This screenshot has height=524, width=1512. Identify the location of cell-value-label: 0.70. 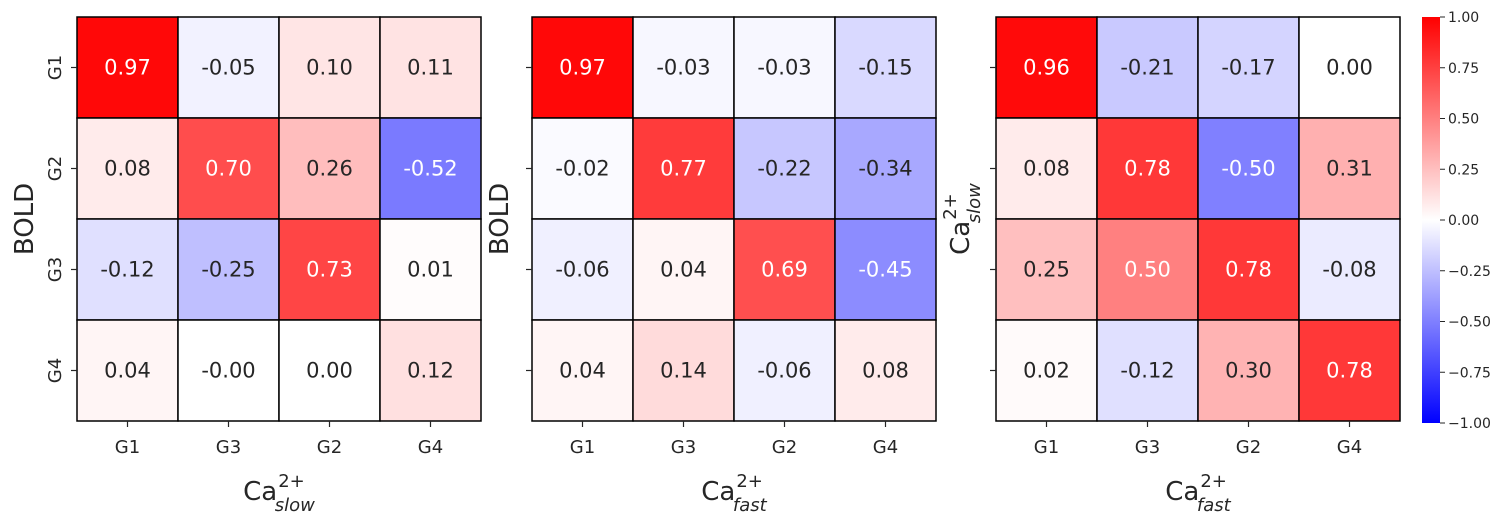
(228, 169).